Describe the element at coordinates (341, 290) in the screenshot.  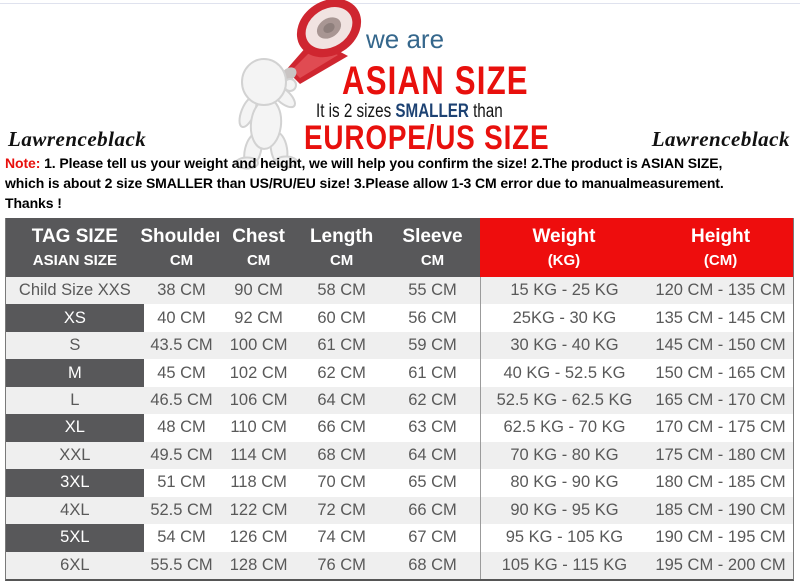
I see `length-cell: 58 CM` at that location.